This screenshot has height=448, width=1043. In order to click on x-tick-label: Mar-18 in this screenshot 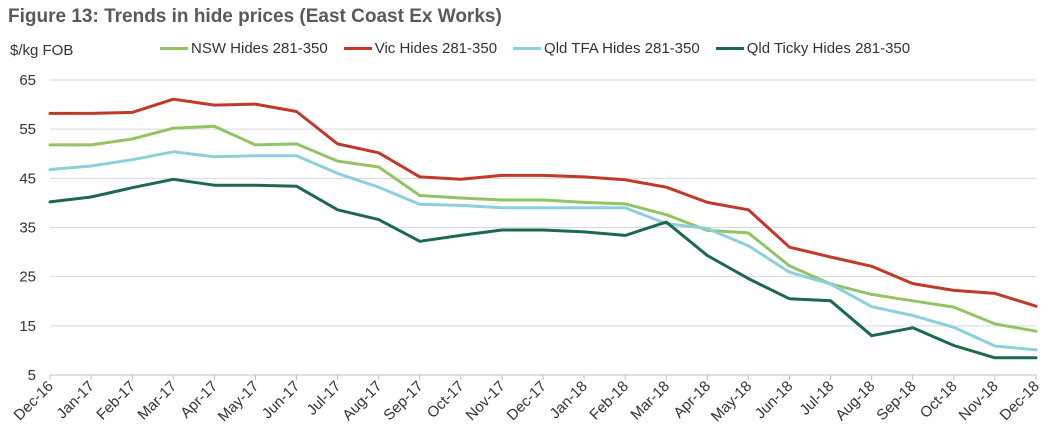, I will do `click(650, 401)`.